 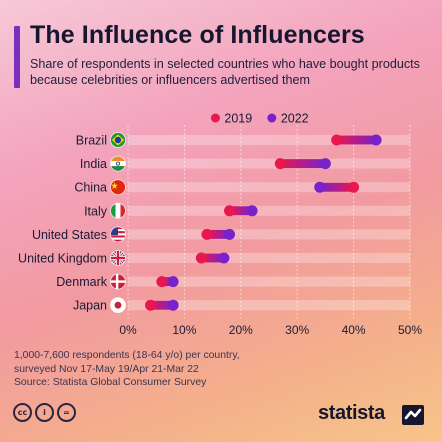 I want to click on united-states-flag-icon, so click(x=118, y=234).